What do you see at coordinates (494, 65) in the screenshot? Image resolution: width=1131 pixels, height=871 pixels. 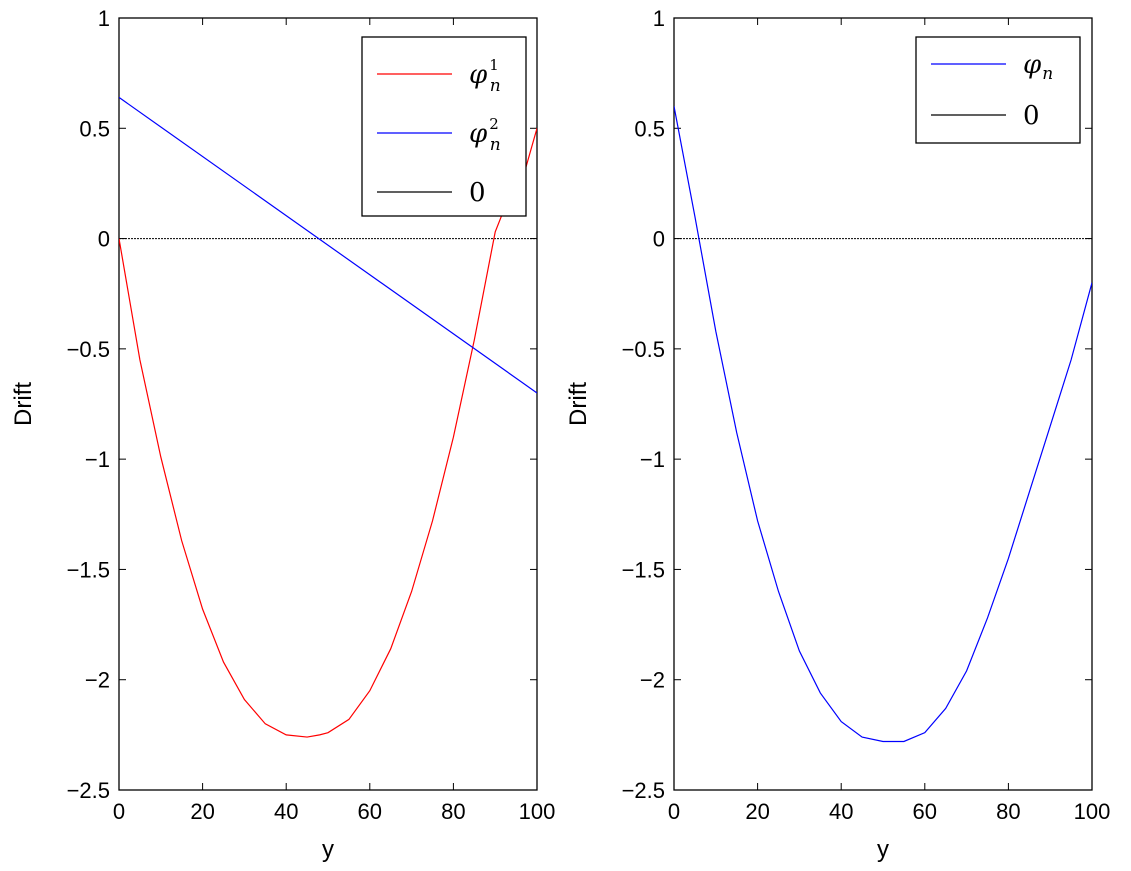 I see `legend-label-sup: 1` at bounding box center [494, 65].